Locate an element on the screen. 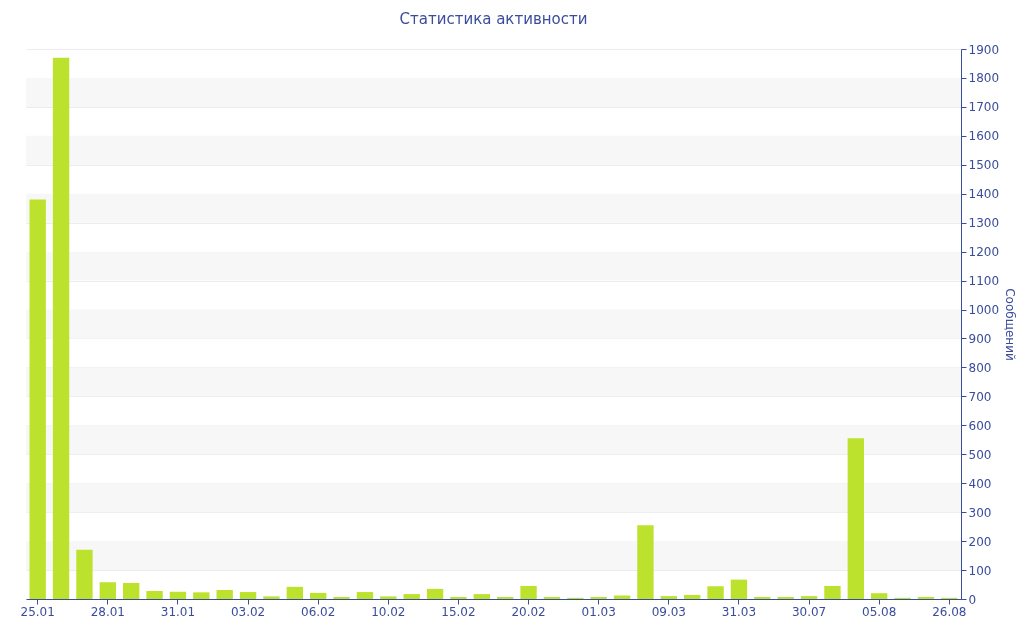 This screenshot has width=1024, height=640. y-tick-label: 1400 is located at coordinates (984, 194).